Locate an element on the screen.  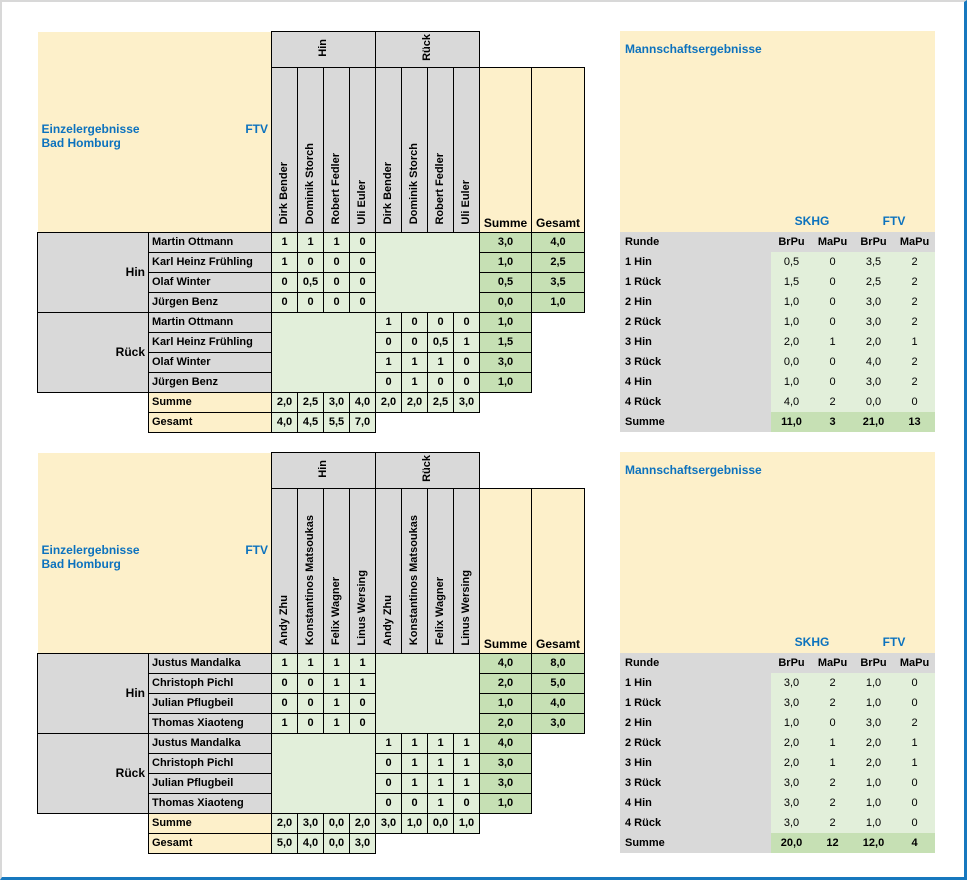
column-summe-cell: 2,5 is located at coordinates (310, 402).